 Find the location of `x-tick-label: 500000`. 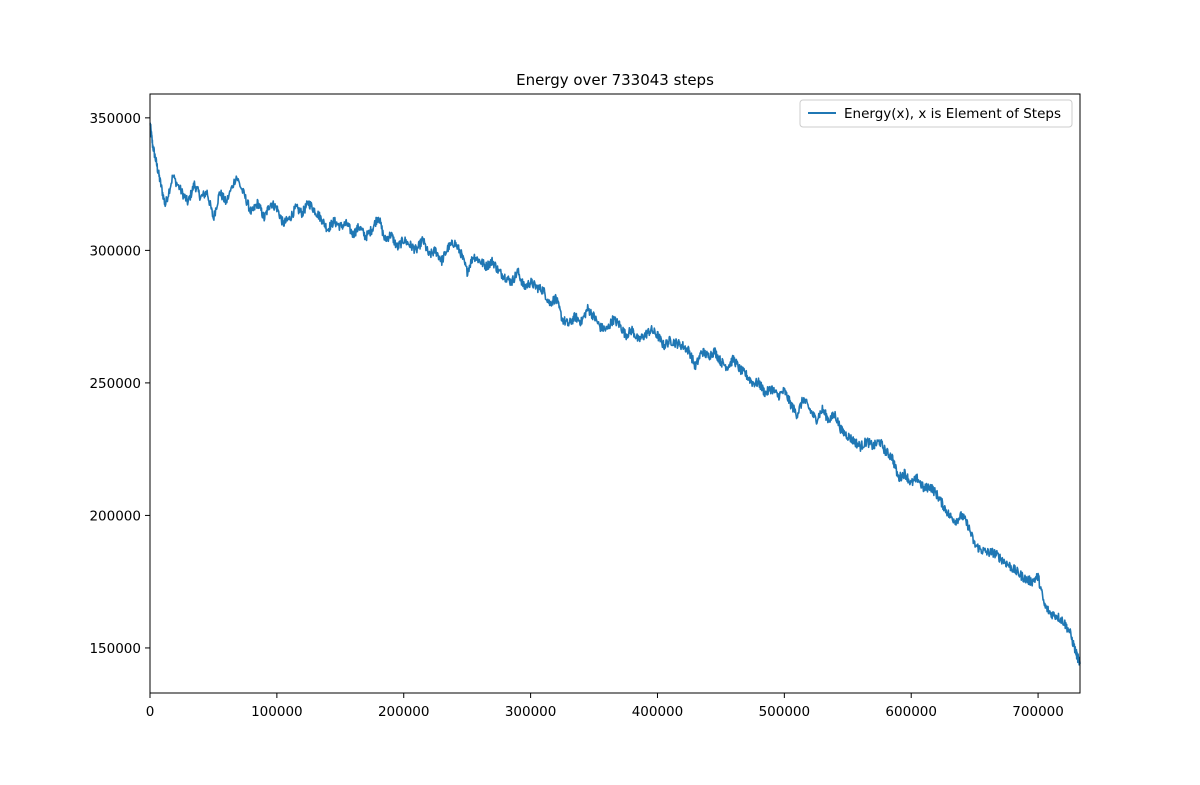

x-tick-label: 500000 is located at coordinates (785, 712).